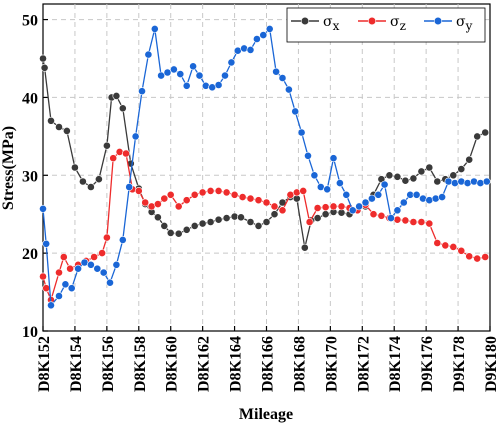 The image size is (498, 428). I want to click on x-tick-label: D8K170, so click(331, 364).